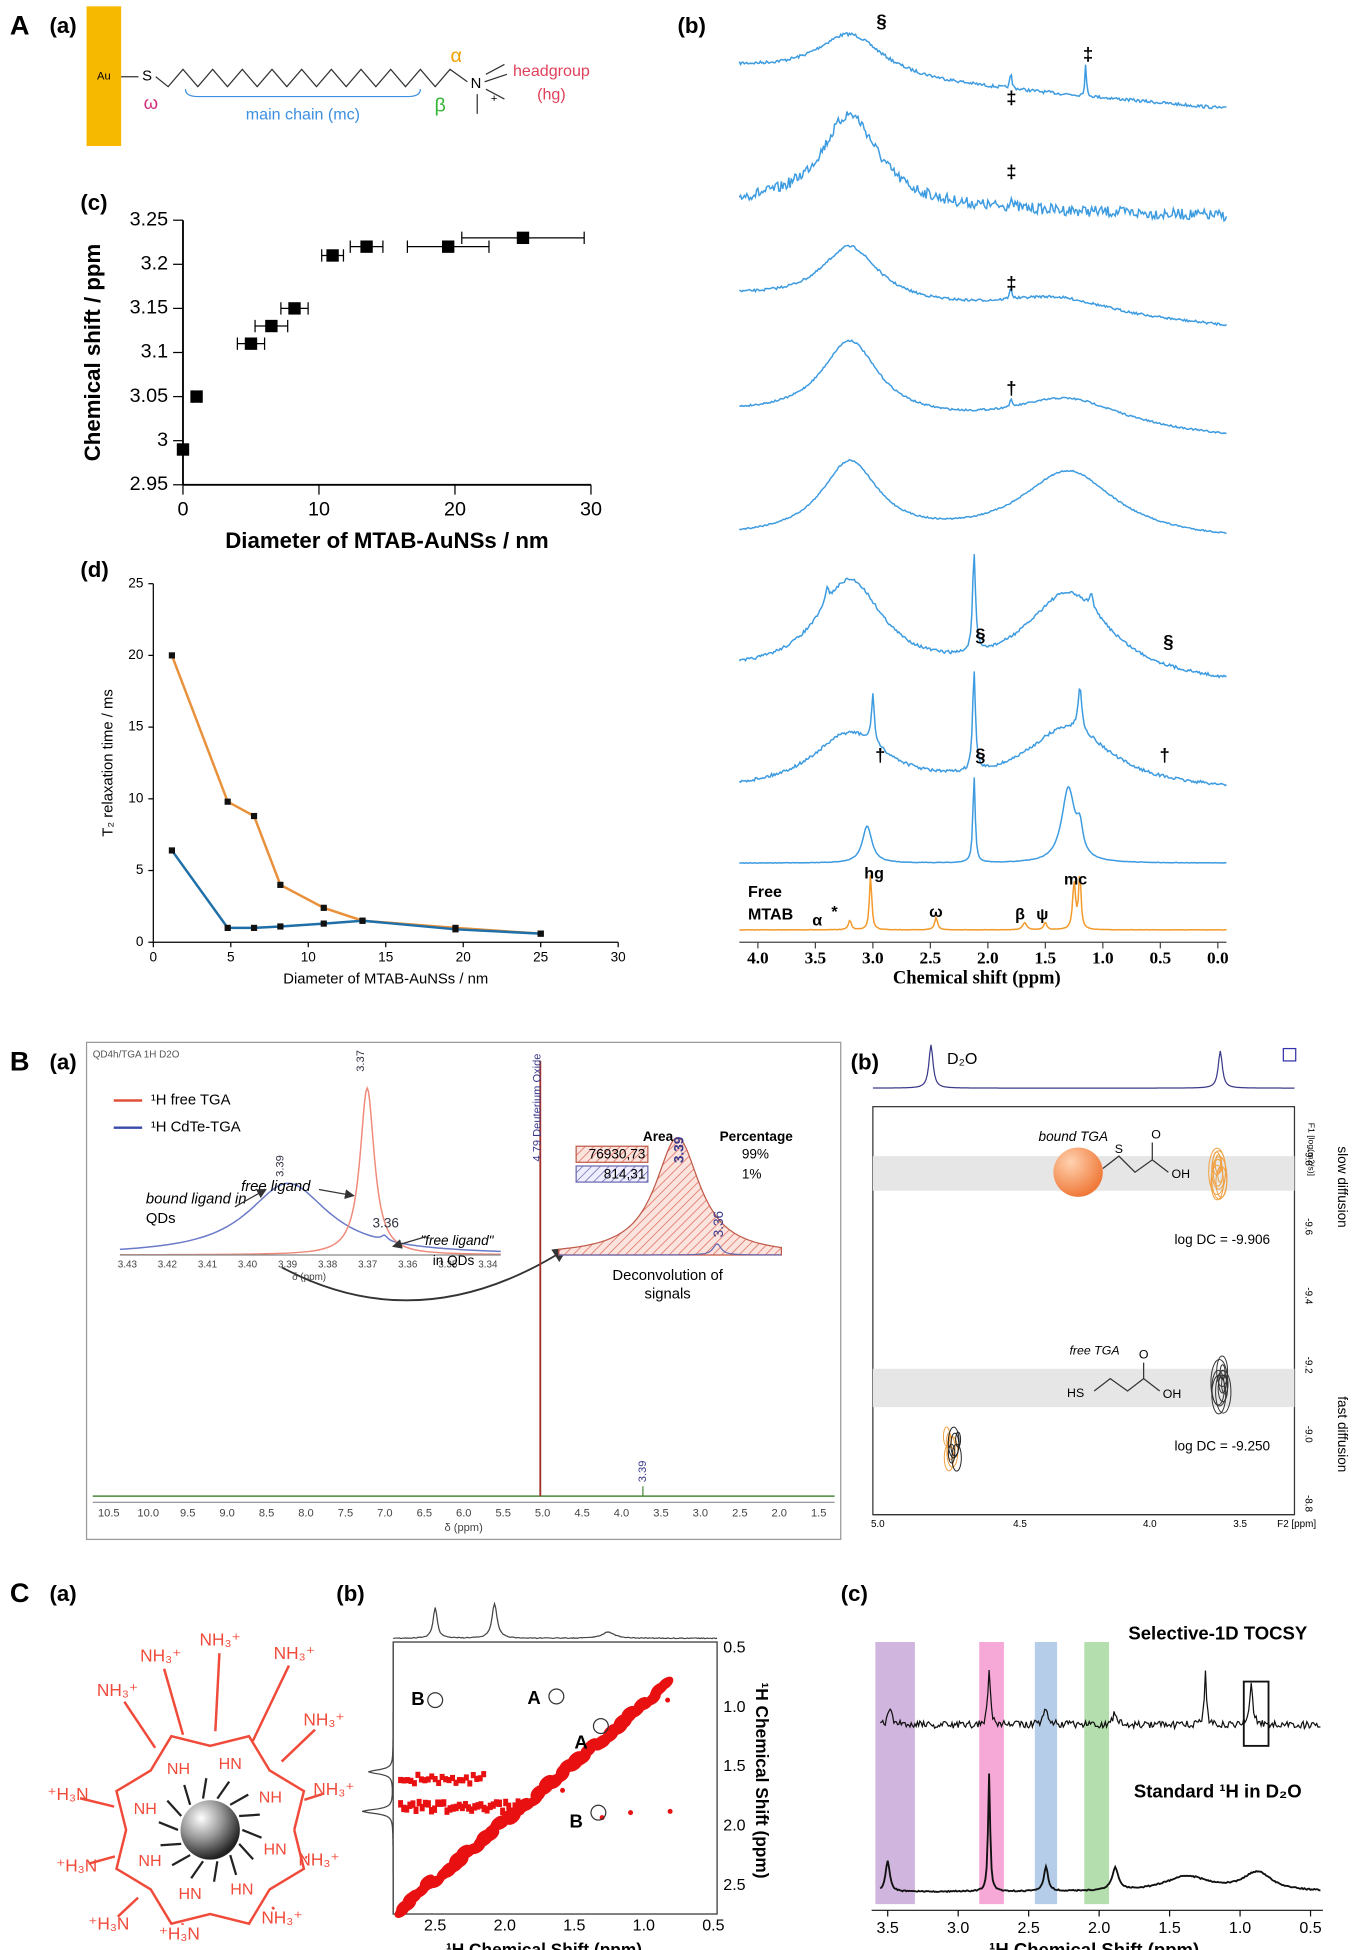 The width and height of the screenshot is (1360, 1950). I want to click on dendrimer-ring, so click(210, 1830).